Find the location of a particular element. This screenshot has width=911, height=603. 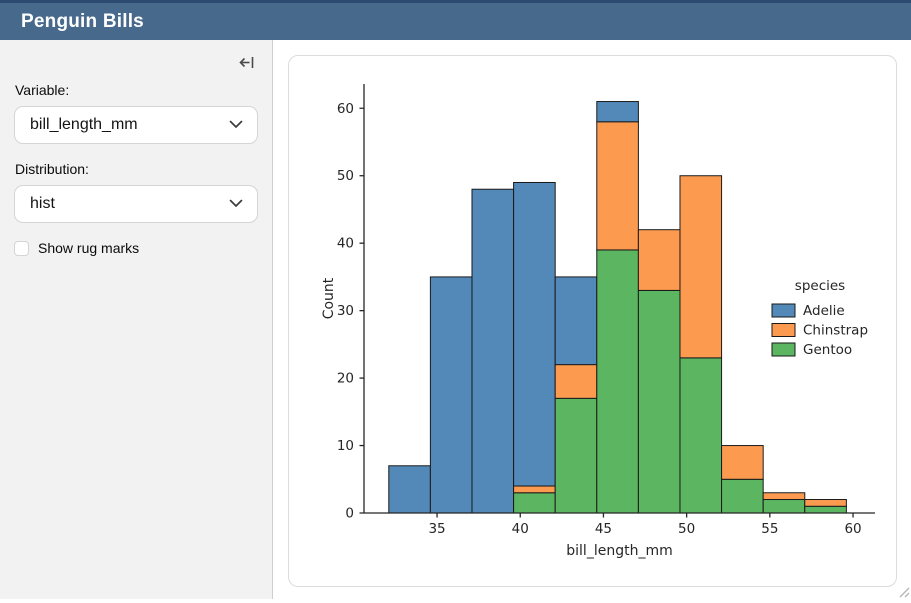

variable-select: bill_length_mm is located at coordinates (136, 125).